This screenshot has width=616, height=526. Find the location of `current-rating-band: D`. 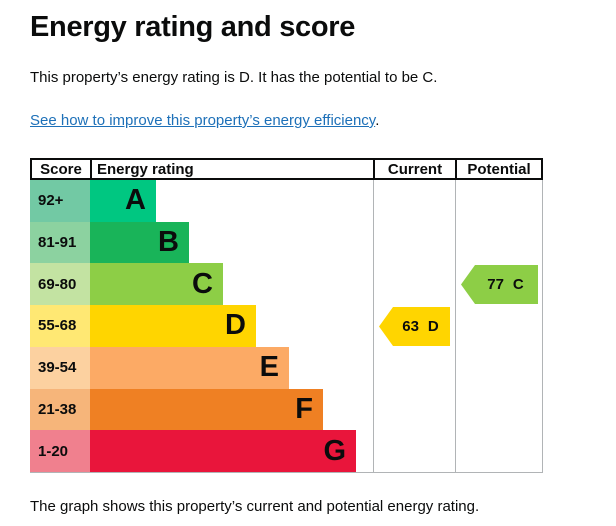

current-rating-band: D is located at coordinates (433, 326).